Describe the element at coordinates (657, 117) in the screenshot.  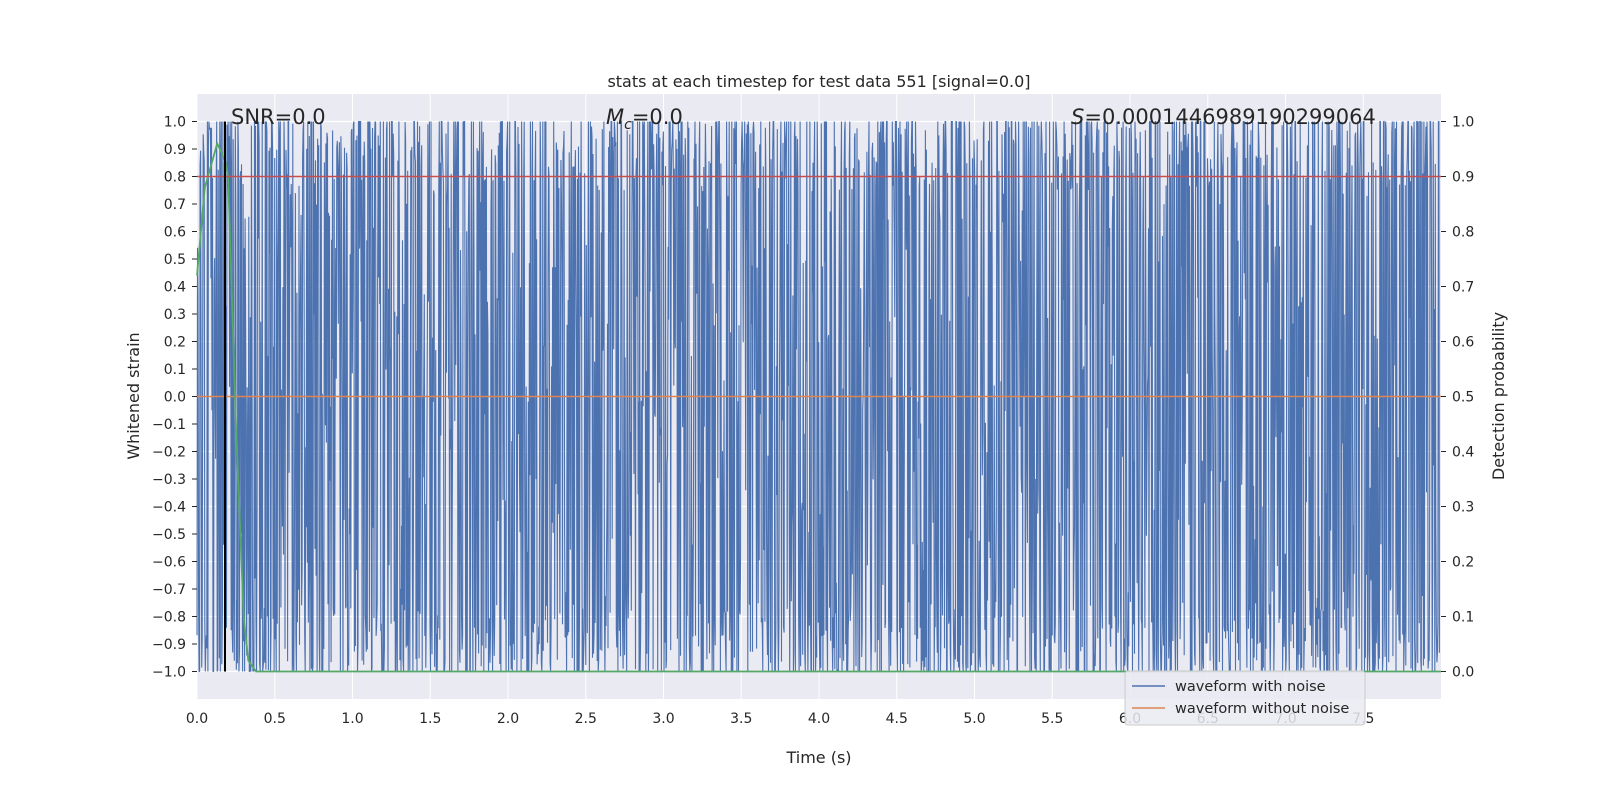
I see `mc-value: =0.0` at that location.